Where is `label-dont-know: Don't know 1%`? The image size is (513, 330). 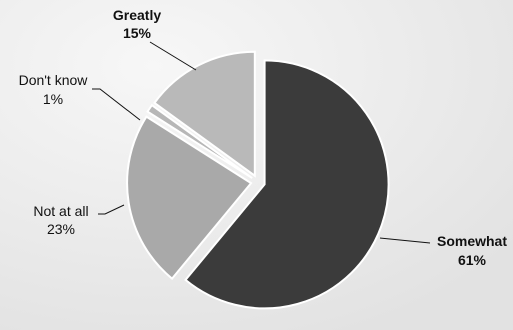 label-dont-know: Don't know 1% is located at coordinates (54, 89).